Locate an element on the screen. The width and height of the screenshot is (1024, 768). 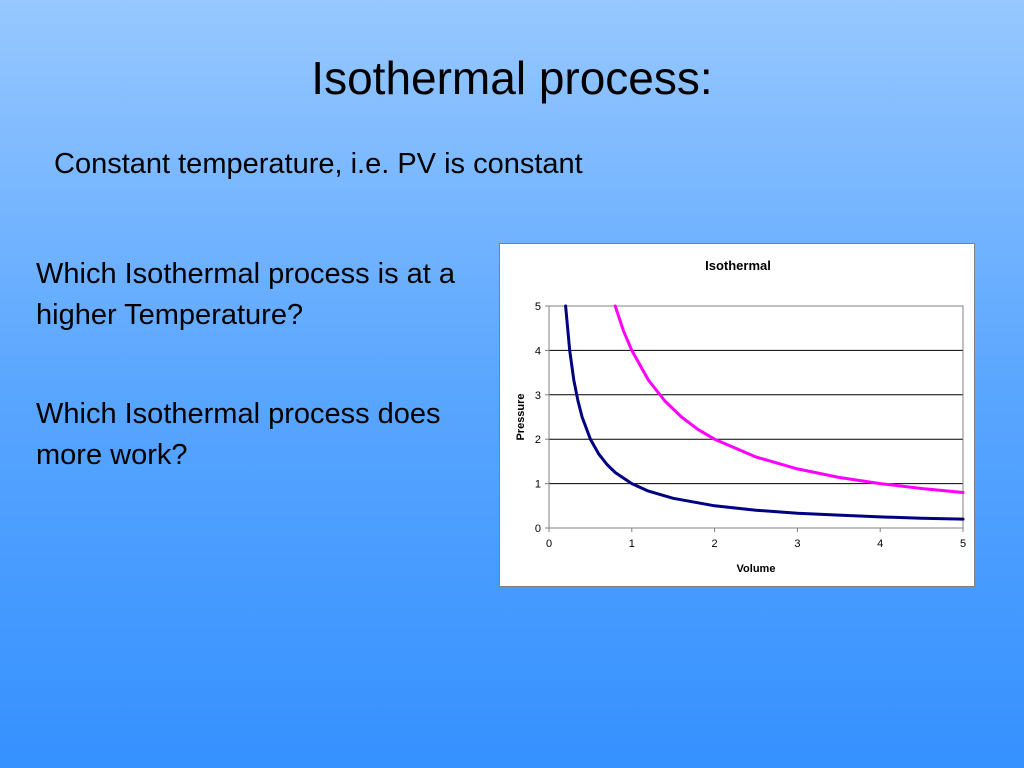
plot-area is located at coordinates (756, 417).